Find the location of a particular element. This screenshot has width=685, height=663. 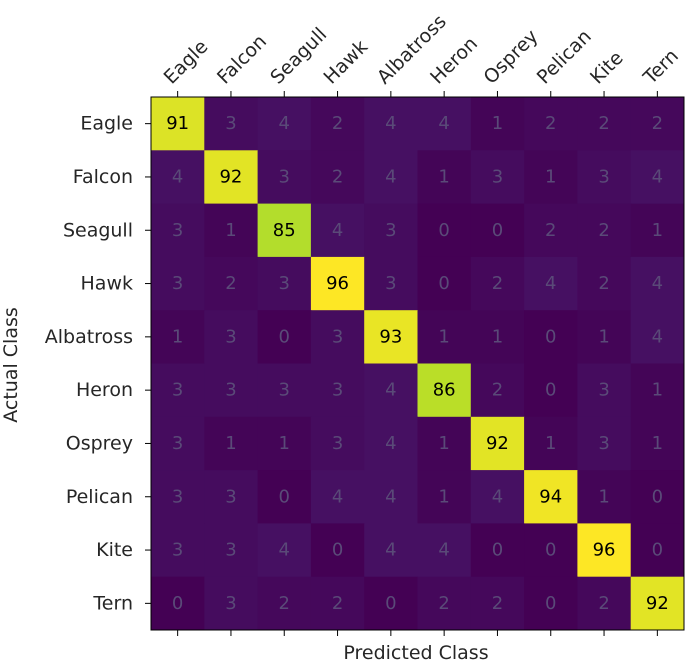

y-tick-label: Kite is located at coordinates (114, 550).